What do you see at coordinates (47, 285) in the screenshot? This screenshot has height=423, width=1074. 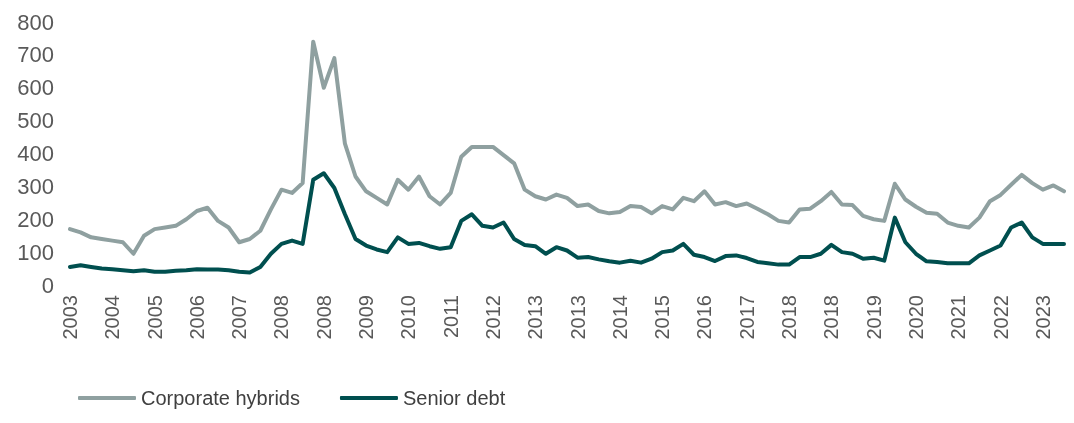 I see `y-tick-label: 0` at bounding box center [47, 285].